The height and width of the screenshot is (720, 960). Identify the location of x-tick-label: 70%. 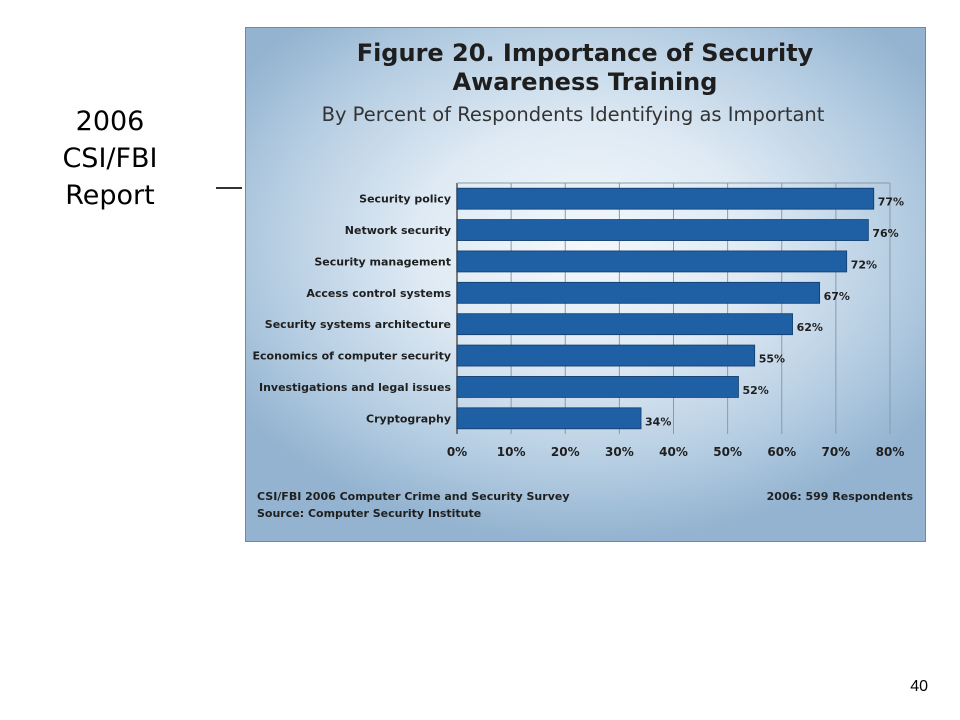
(836, 452).